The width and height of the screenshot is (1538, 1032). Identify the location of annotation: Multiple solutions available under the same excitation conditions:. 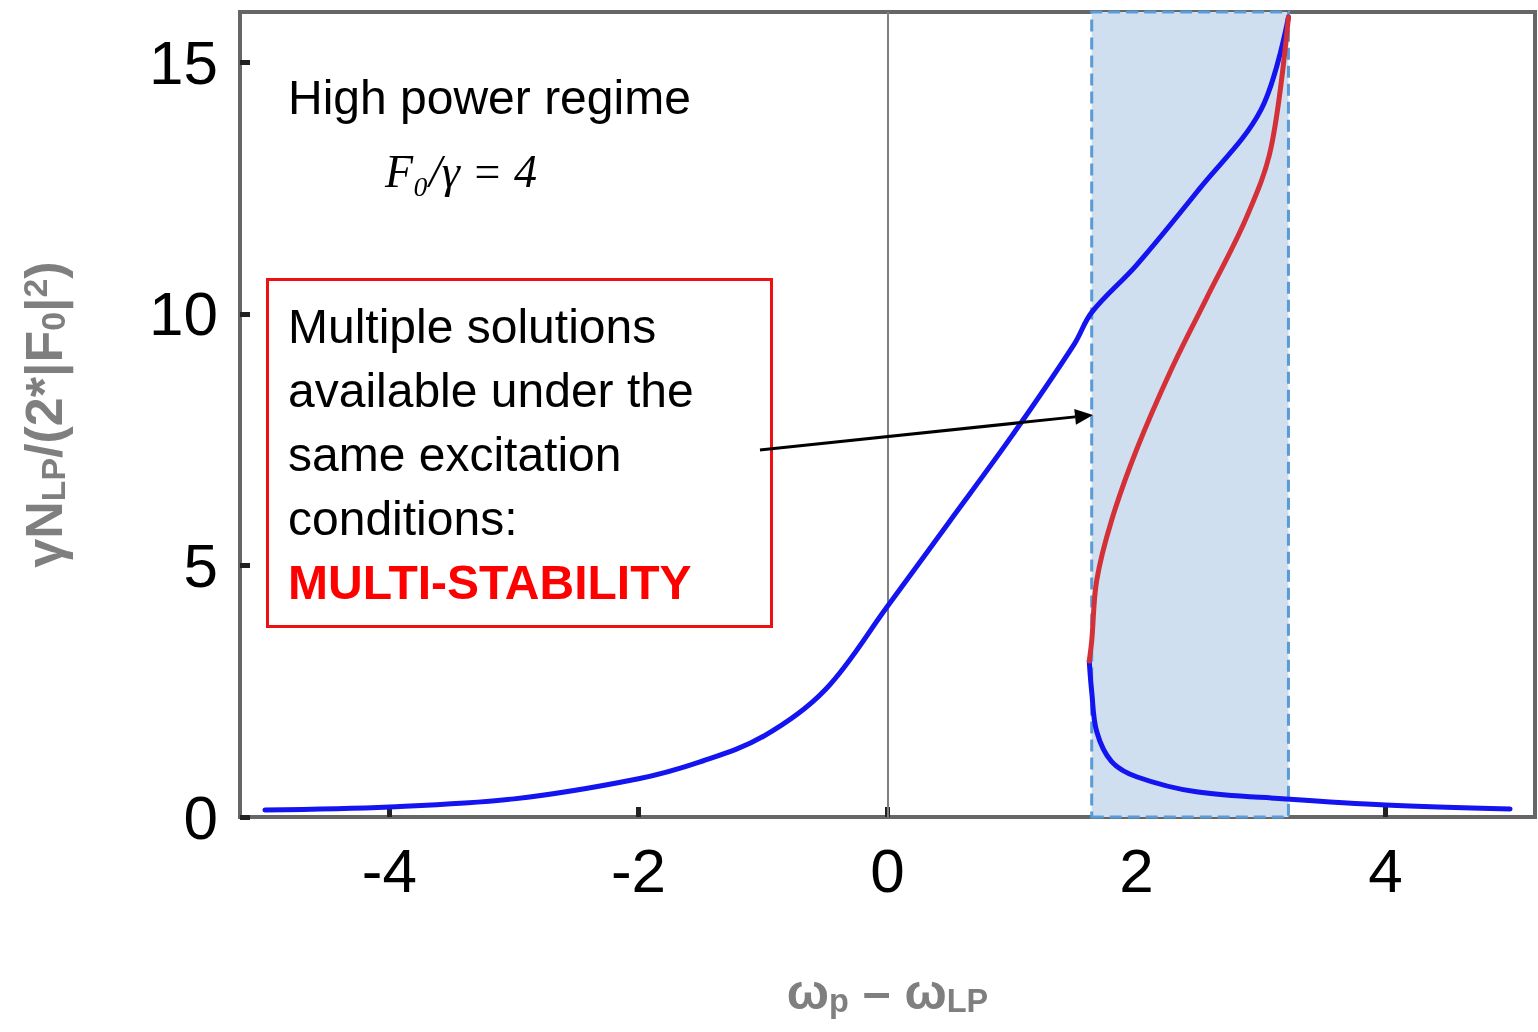
(491, 423).